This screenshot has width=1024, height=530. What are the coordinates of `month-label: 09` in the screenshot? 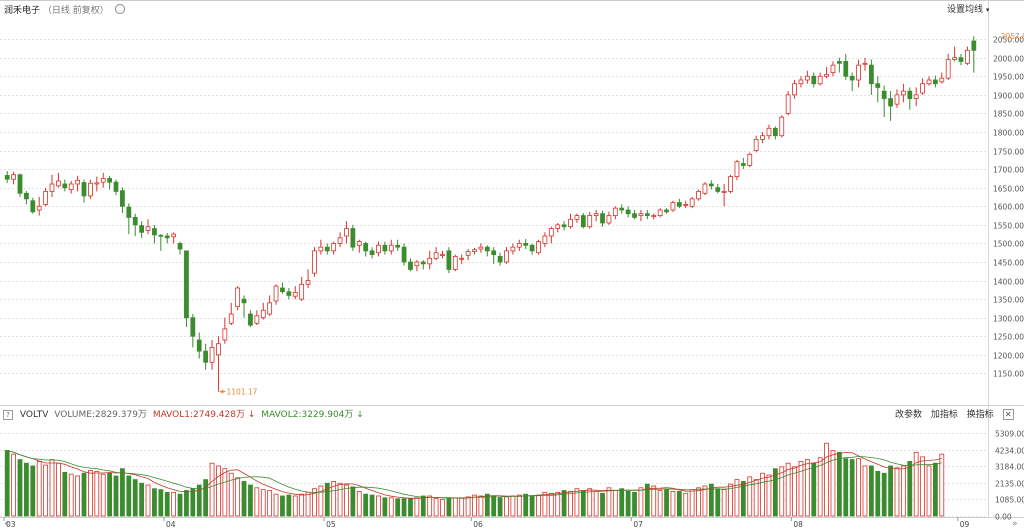 It's located at (965, 524).